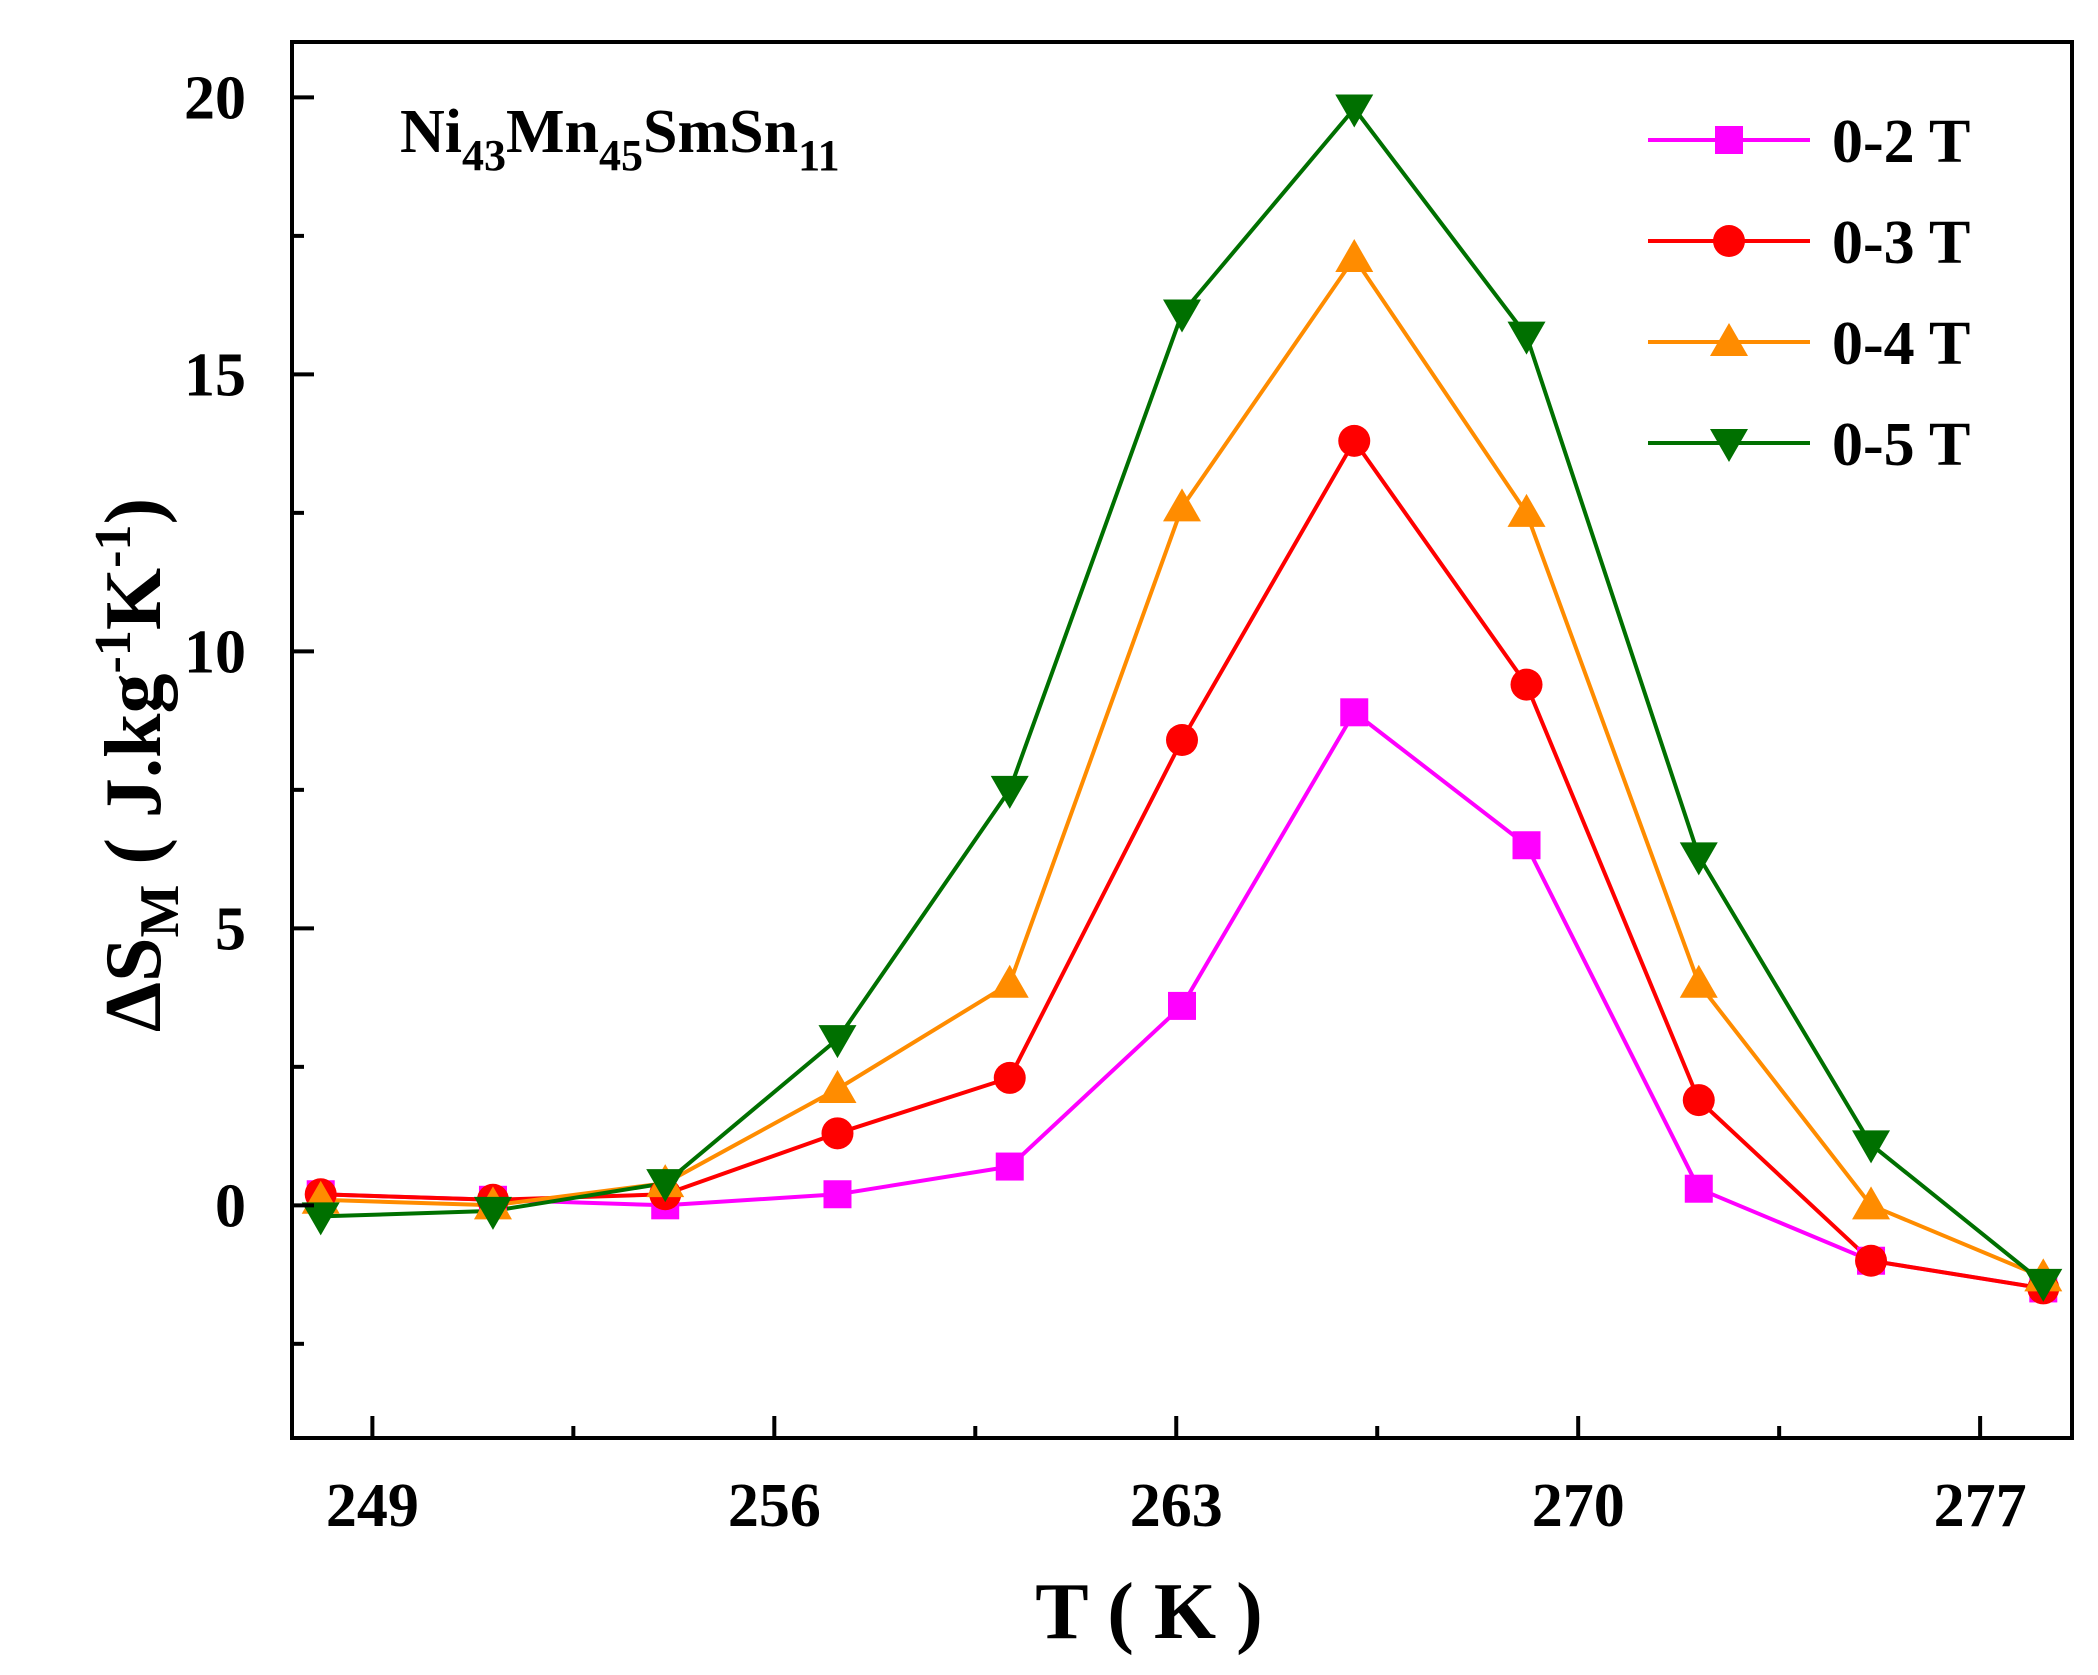  I want to click on legend-label-0: 0-2 T, so click(1901, 142).